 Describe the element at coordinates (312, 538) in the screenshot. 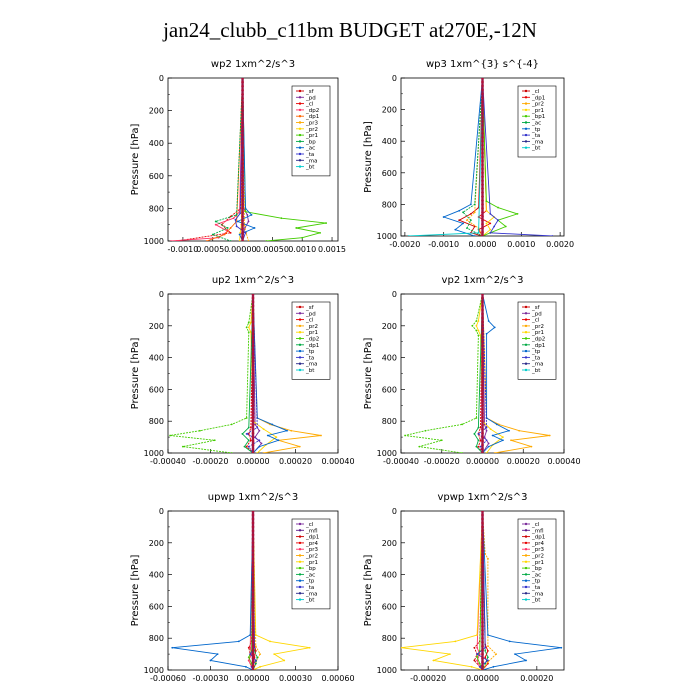

I see `legend-entry: _dp1` at that location.